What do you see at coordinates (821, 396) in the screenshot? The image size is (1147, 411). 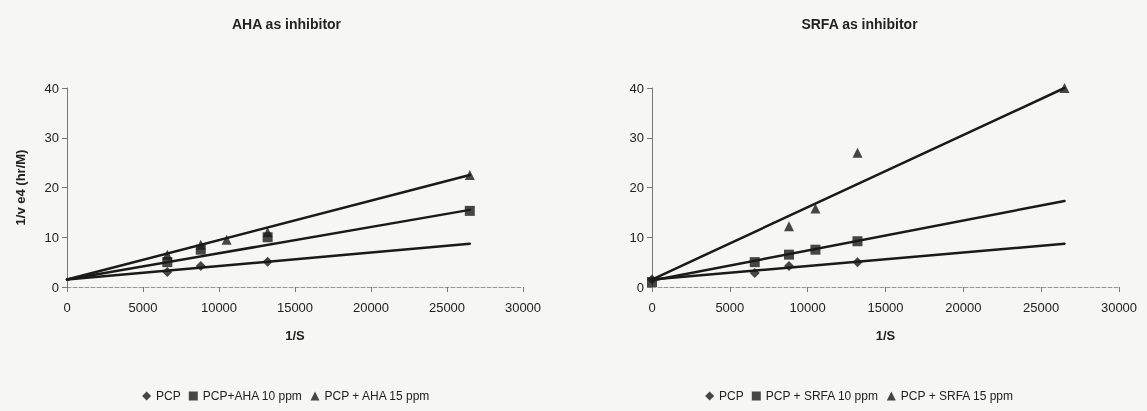 I see `legend-label: PCP + SRFA 10 ppm` at bounding box center [821, 396].